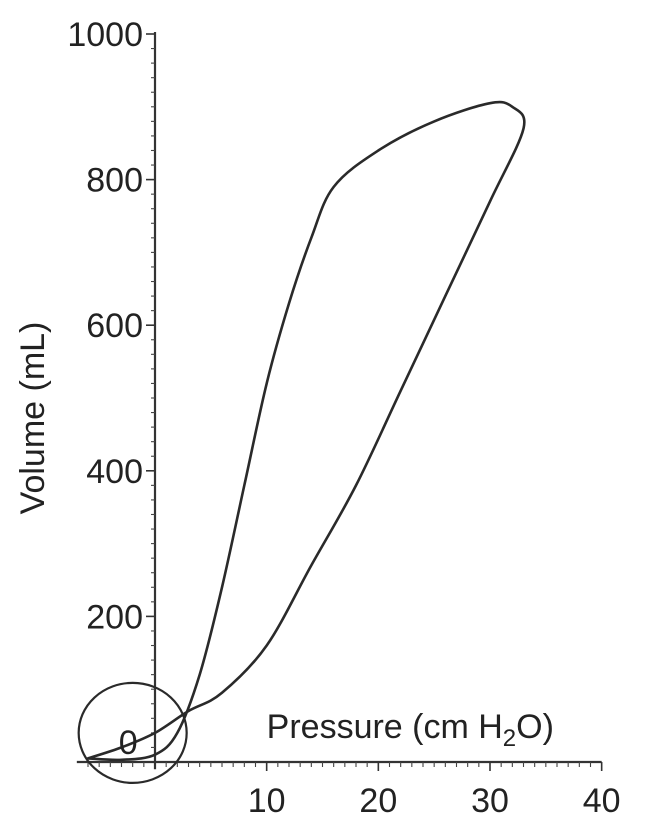 Image resolution: width=651 pixels, height=816 pixels. I want to click on y-tick-label: 600, so click(114, 326).